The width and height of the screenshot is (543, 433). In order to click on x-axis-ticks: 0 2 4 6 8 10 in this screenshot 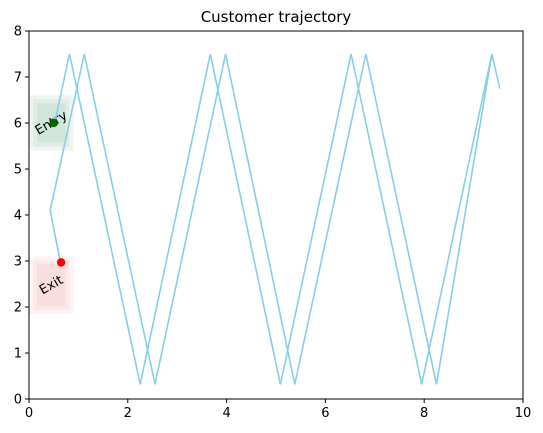, I will do `click(278, 410)`.